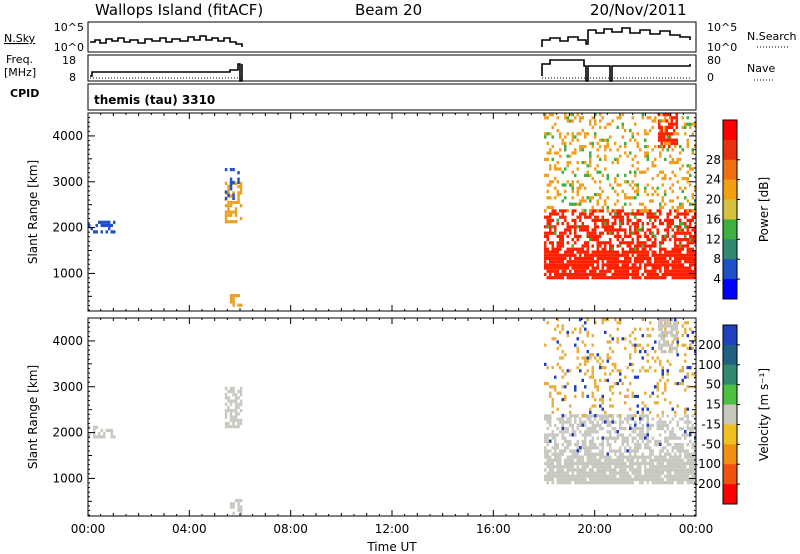 The width and height of the screenshot is (800, 554). I want to click on x-tick-label: 00:00, so click(88, 529).